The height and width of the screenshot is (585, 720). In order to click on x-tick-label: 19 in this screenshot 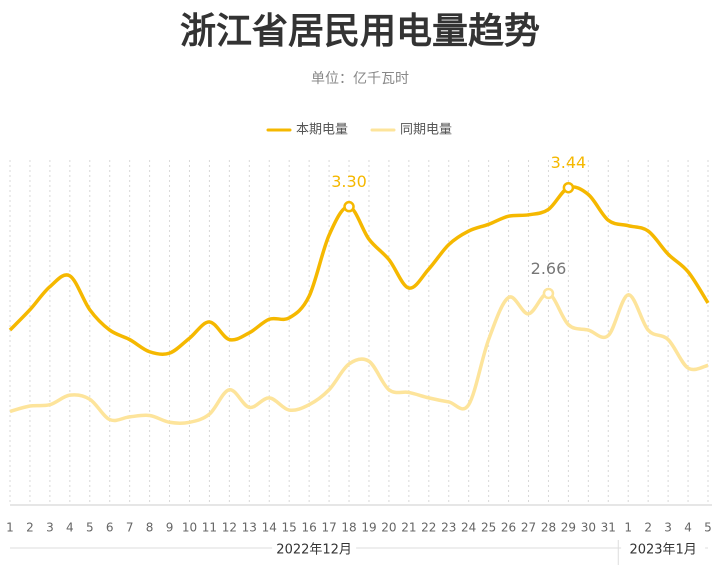, I will do `click(368, 528)`.